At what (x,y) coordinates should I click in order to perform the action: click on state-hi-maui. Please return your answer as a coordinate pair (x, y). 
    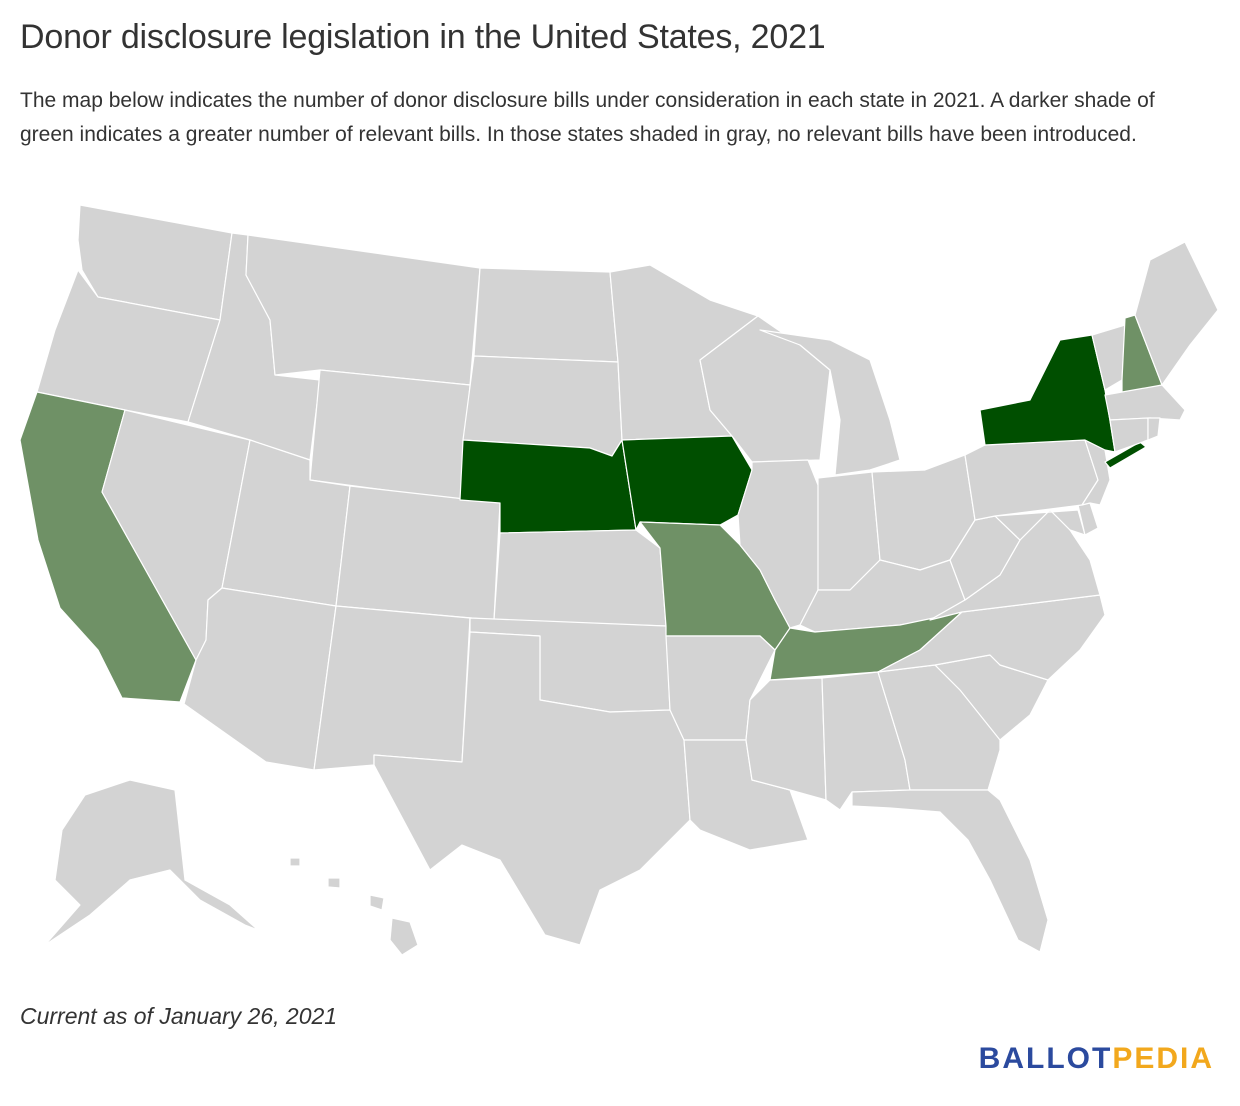
    Looking at the image, I should click on (377, 902).